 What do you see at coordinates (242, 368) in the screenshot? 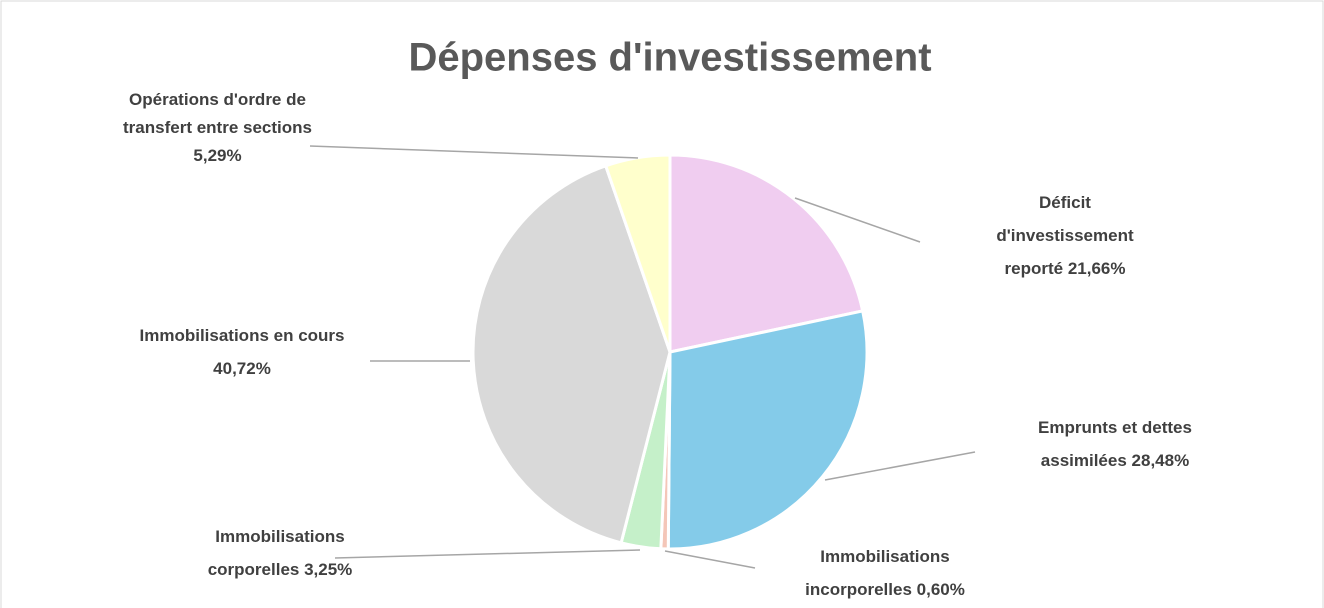
I see `value-label: 40,72%` at bounding box center [242, 368].